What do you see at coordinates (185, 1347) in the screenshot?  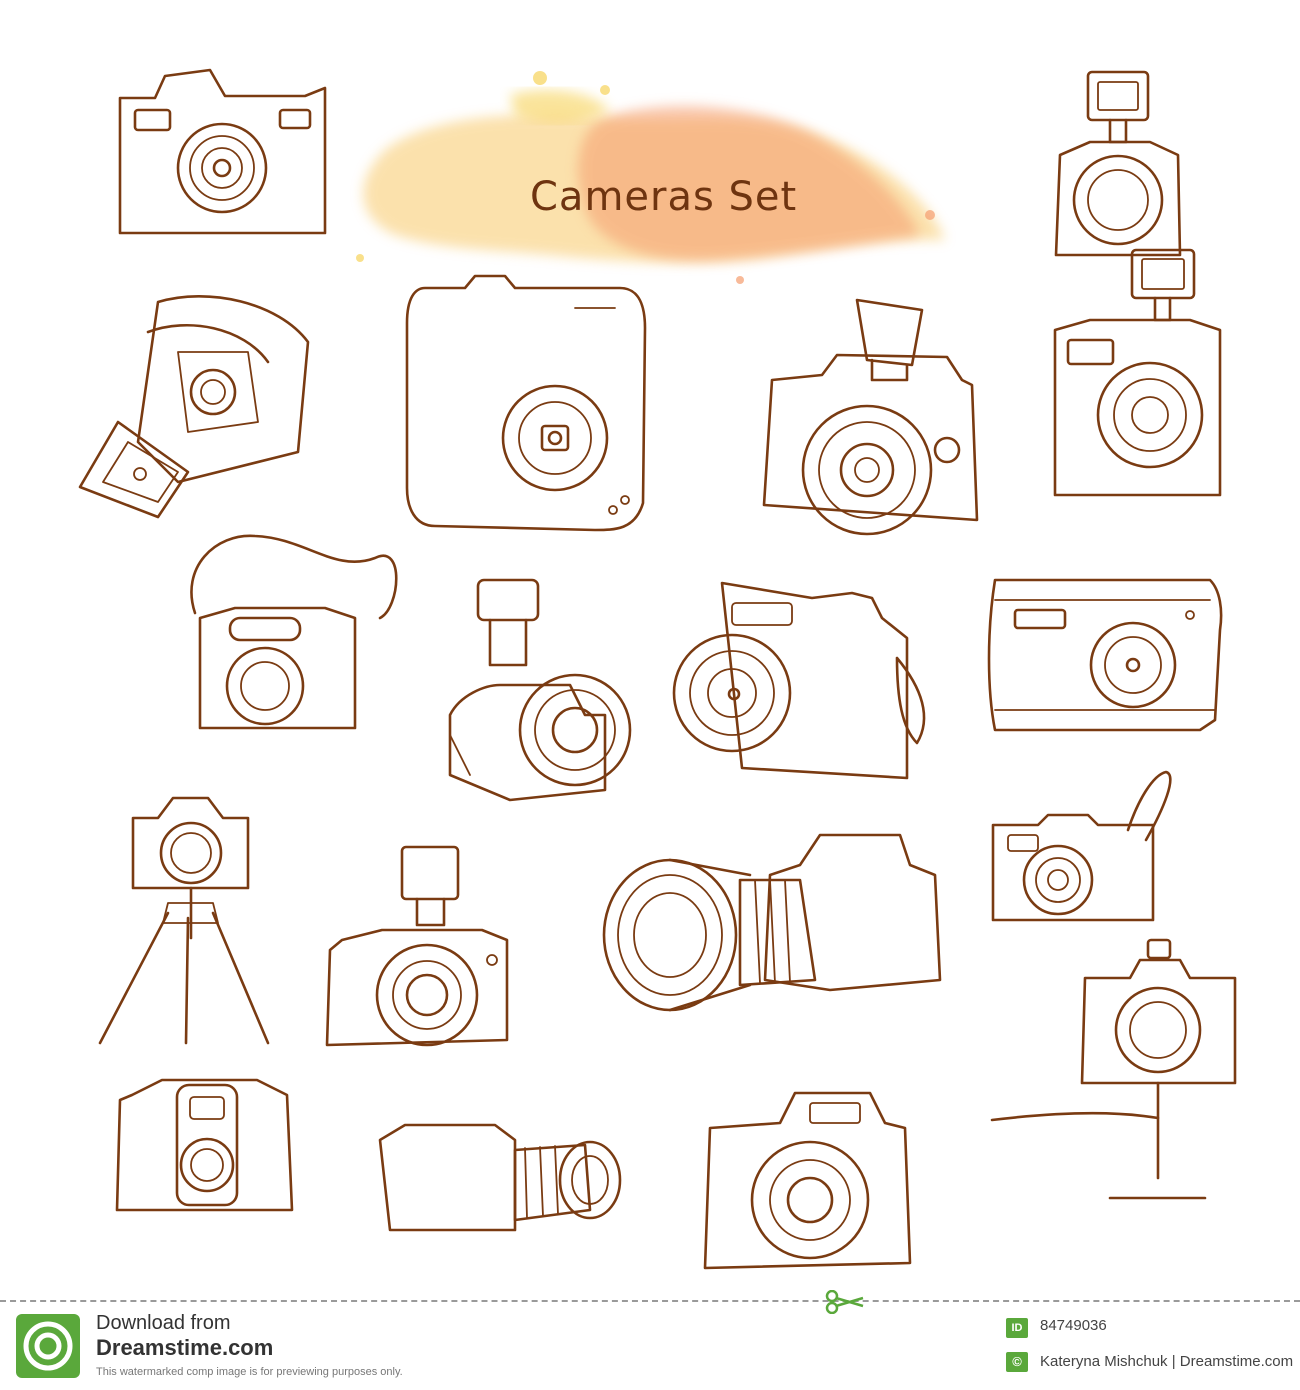 I see `download-line2: Dreamstime.com` at bounding box center [185, 1347].